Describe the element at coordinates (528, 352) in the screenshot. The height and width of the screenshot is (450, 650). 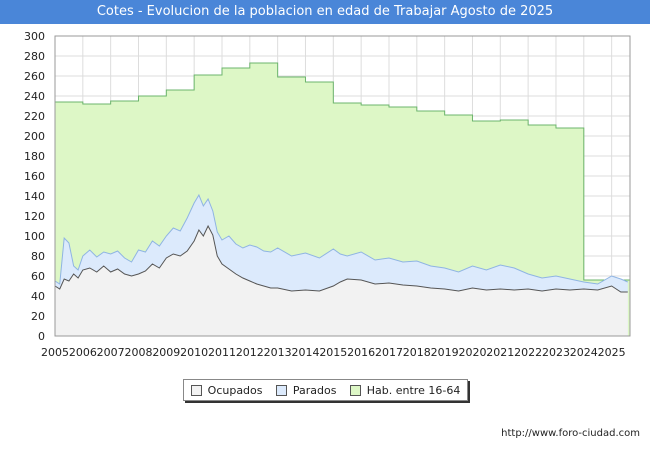
I see `x-tick-label: 2022` at that location.